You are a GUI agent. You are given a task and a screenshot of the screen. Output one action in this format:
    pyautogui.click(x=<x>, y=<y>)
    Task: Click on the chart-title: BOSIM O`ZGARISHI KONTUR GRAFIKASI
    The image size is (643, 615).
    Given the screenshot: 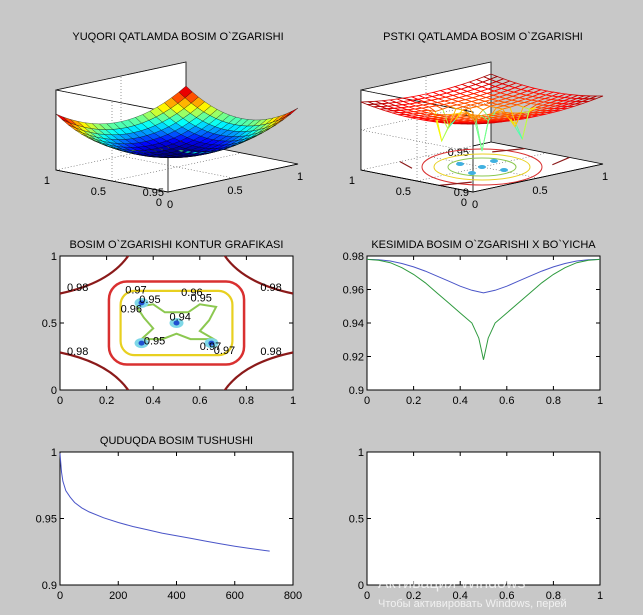 What is the action you would take?
    pyautogui.click(x=177, y=245)
    